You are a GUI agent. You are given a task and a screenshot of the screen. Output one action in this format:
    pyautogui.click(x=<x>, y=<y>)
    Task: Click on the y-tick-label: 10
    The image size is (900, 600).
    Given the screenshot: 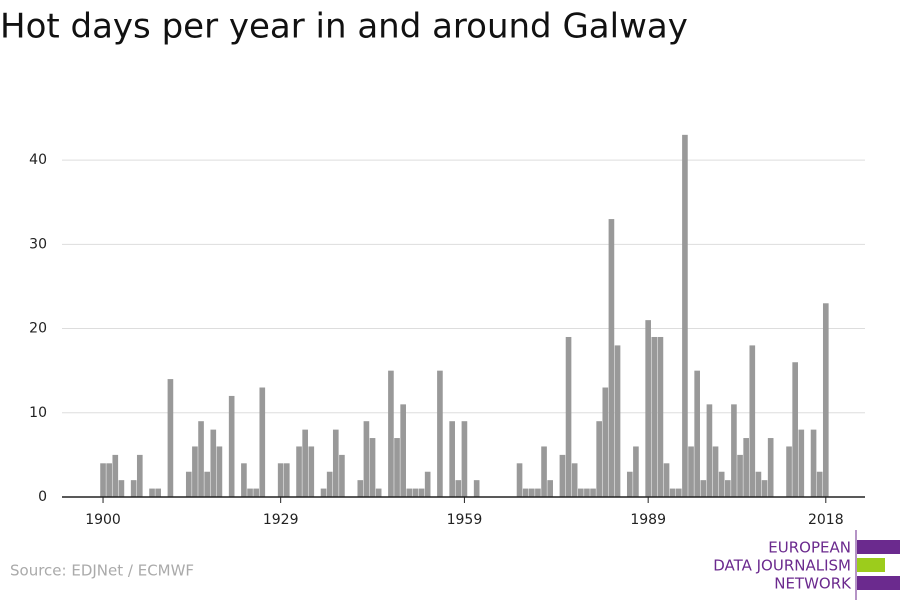 What is the action you would take?
    pyautogui.click(x=38, y=413)
    